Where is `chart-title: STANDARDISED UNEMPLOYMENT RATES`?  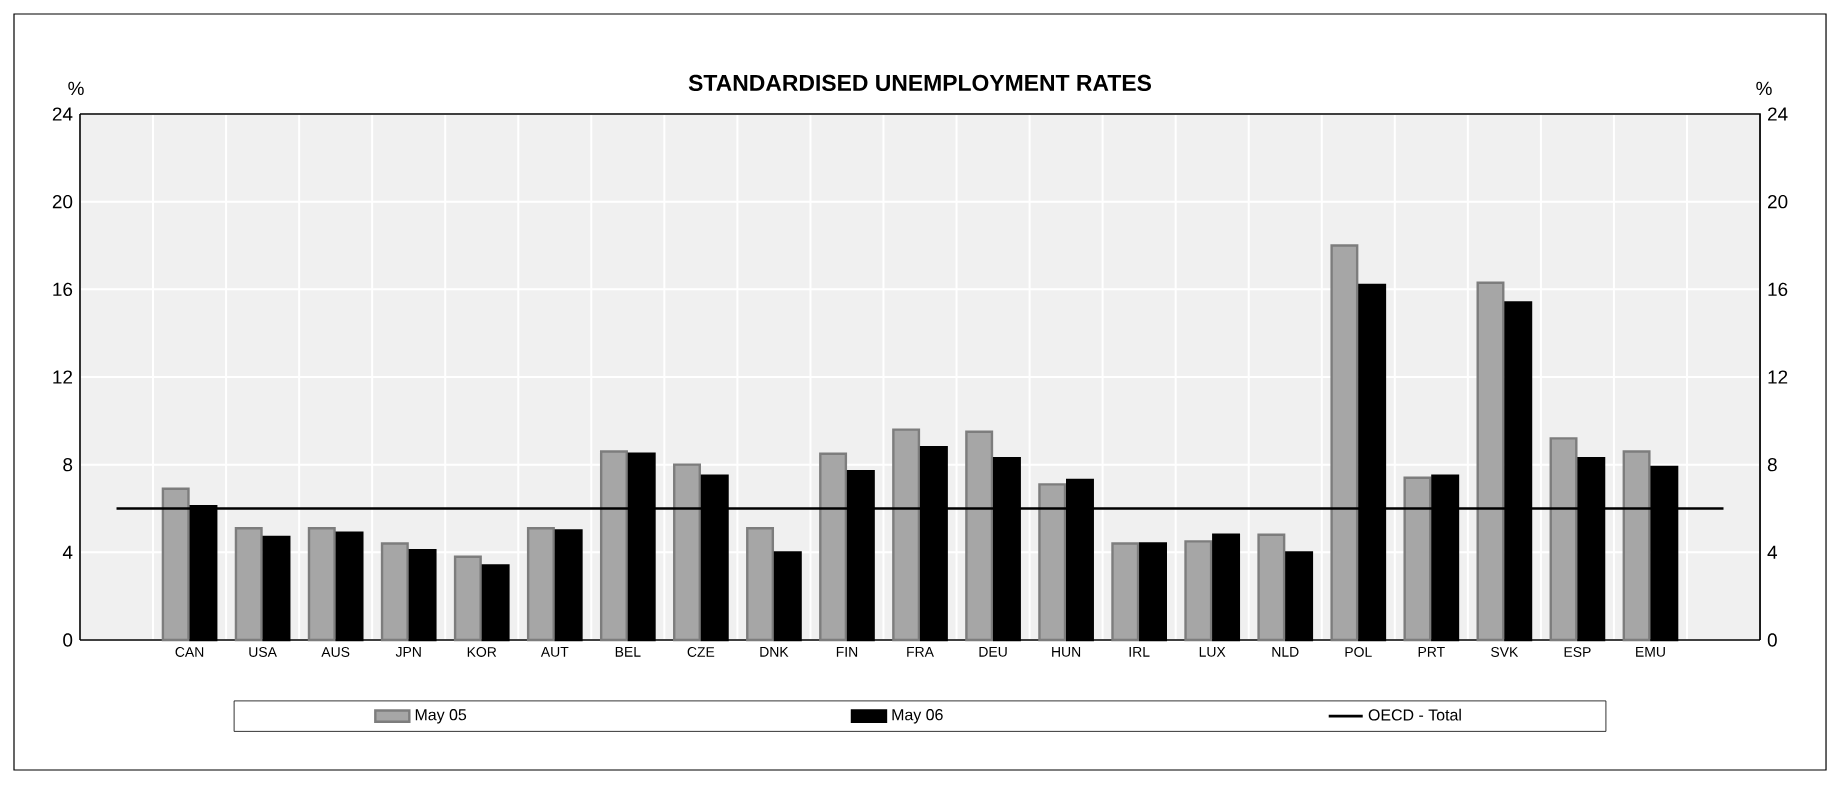
chart-title: STANDARDISED UNEMPLOYMENT RATES is located at coordinates (919, 83).